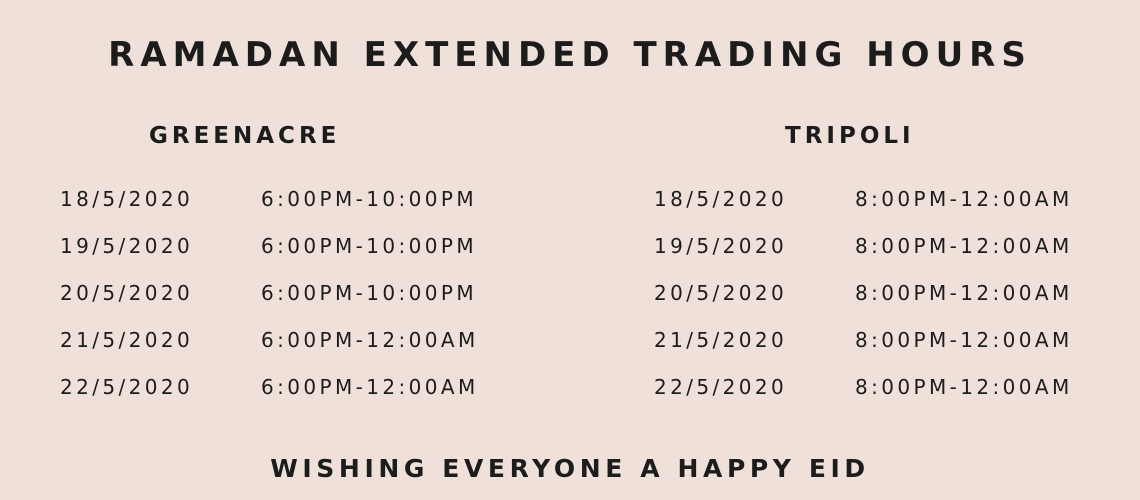  I want to click on hours-row: 18/5/2020 8:00PM-12:00AM, so click(863, 209).